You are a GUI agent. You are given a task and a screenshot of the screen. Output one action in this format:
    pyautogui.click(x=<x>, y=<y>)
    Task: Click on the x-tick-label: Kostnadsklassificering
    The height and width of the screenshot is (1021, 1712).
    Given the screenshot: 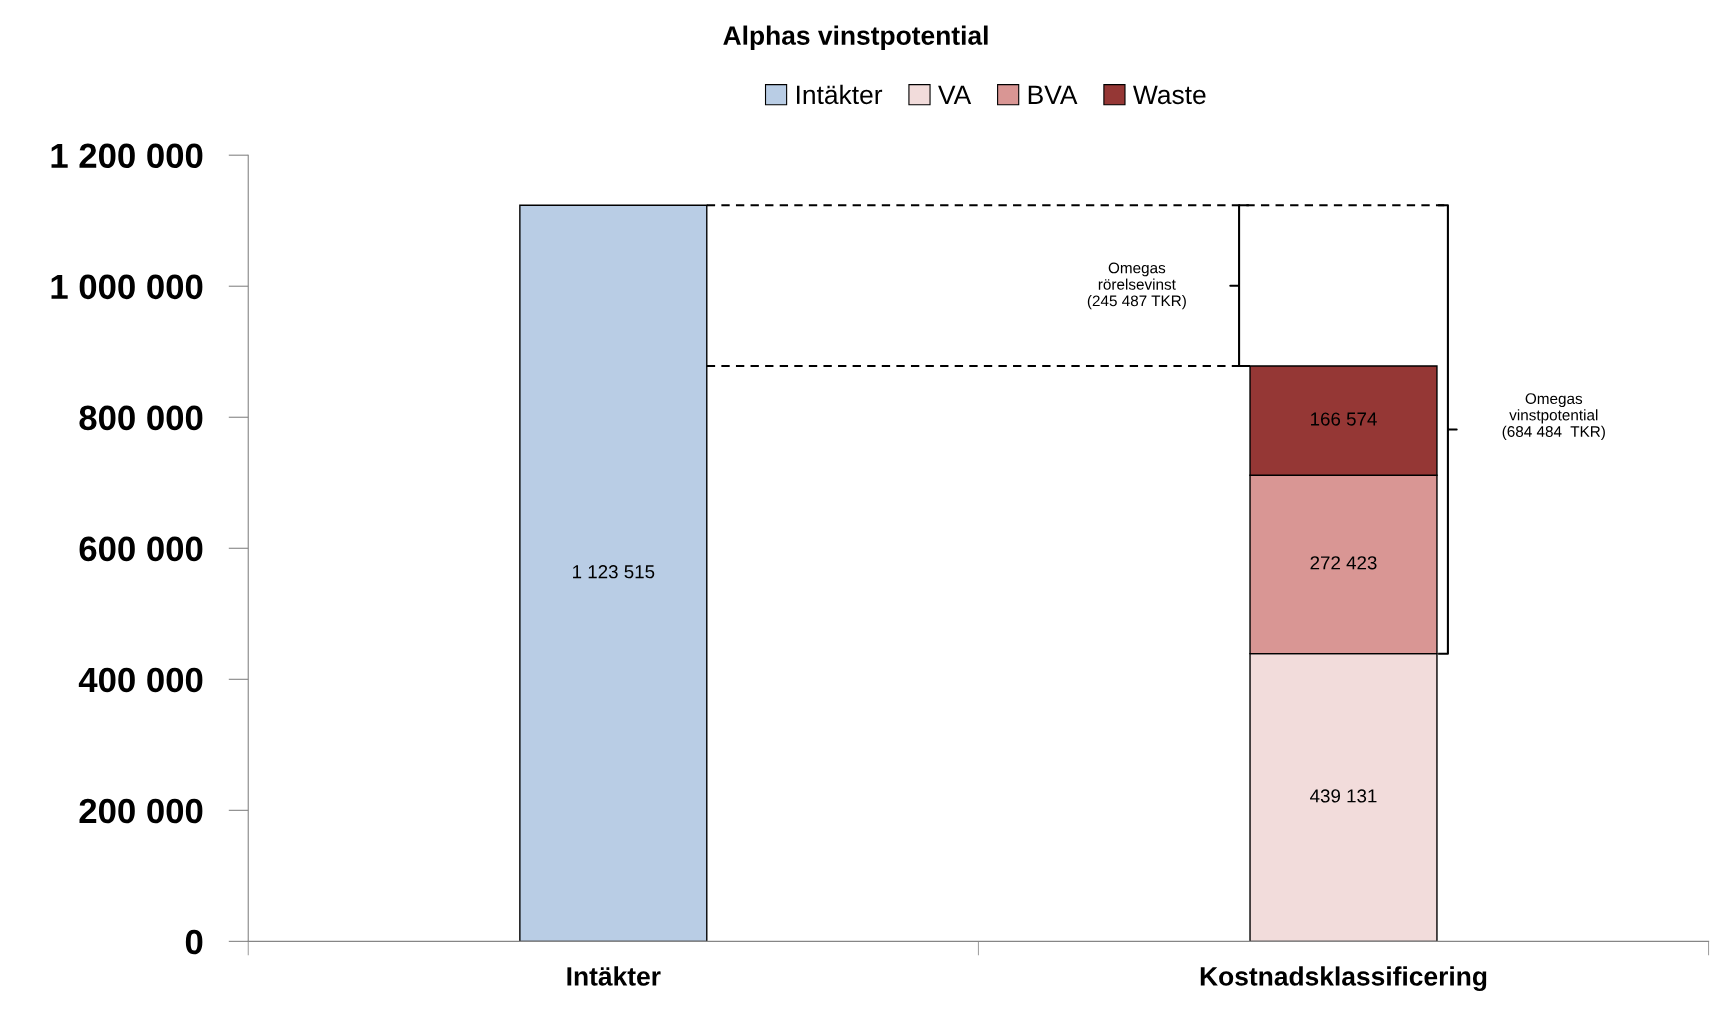 What is the action you would take?
    pyautogui.click(x=1343, y=979)
    